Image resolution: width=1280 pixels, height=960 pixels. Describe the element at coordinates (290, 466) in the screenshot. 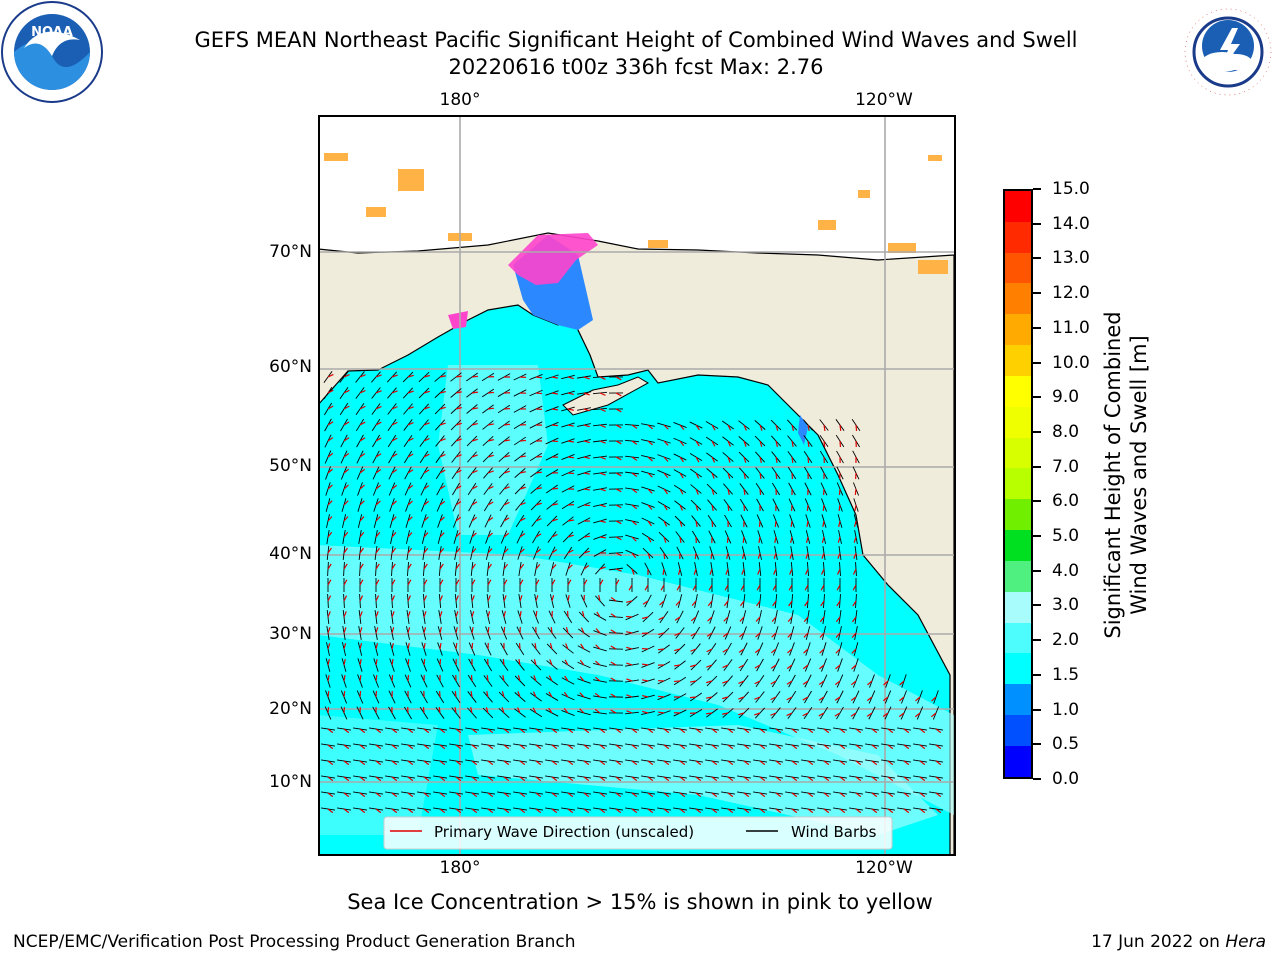

I see `lat-label-50n: 50°N` at that location.